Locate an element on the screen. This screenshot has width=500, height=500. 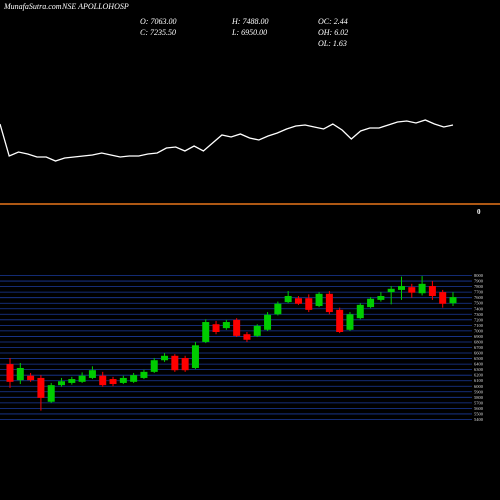
symbol: NSE APOLLOHOSP is located at coordinates (95, 6).